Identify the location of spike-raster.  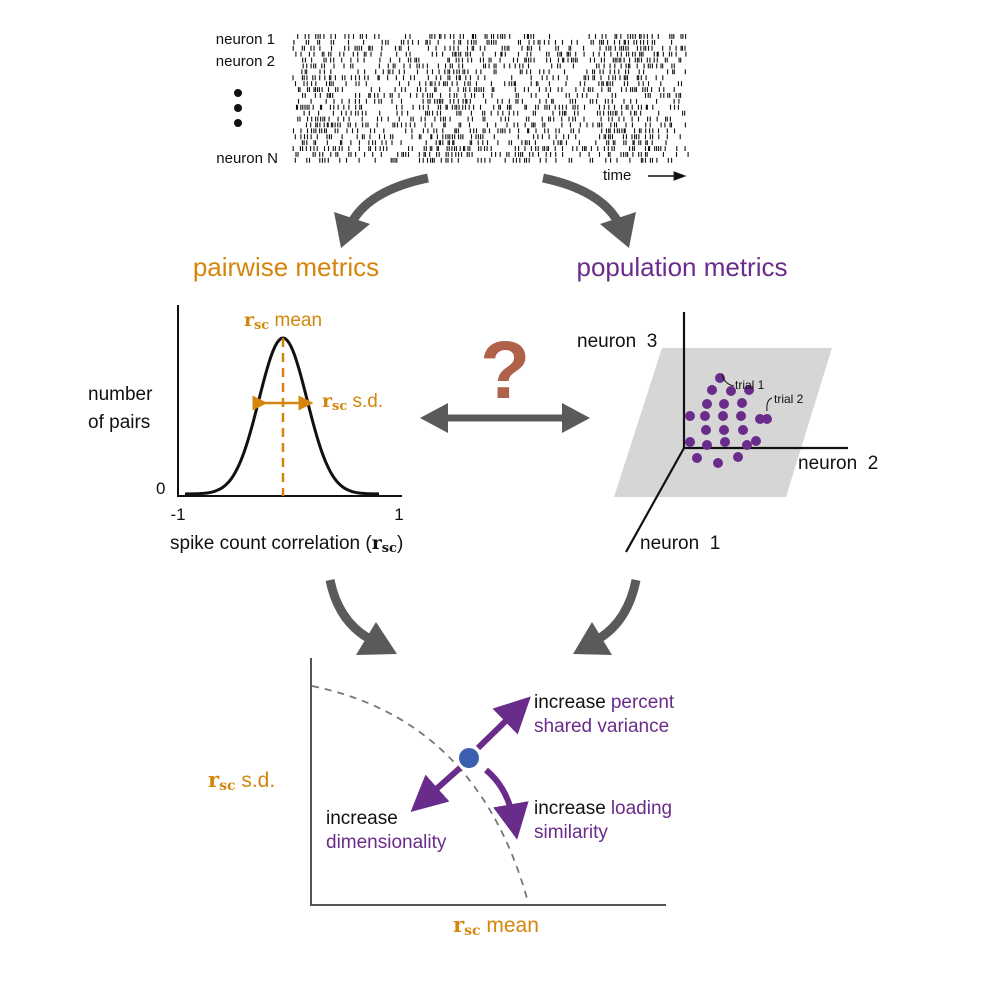
(490, 98).